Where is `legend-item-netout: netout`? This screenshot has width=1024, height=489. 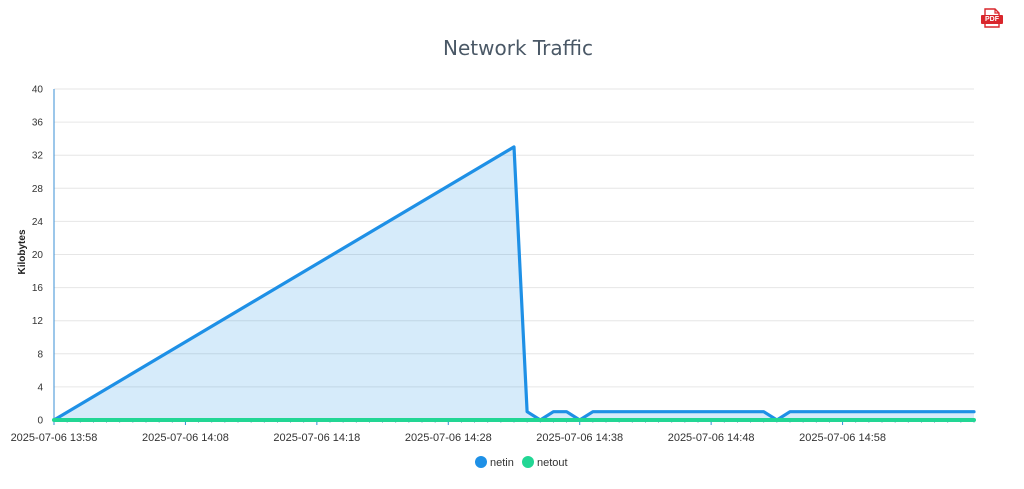 legend-item-netout: netout is located at coordinates (545, 462).